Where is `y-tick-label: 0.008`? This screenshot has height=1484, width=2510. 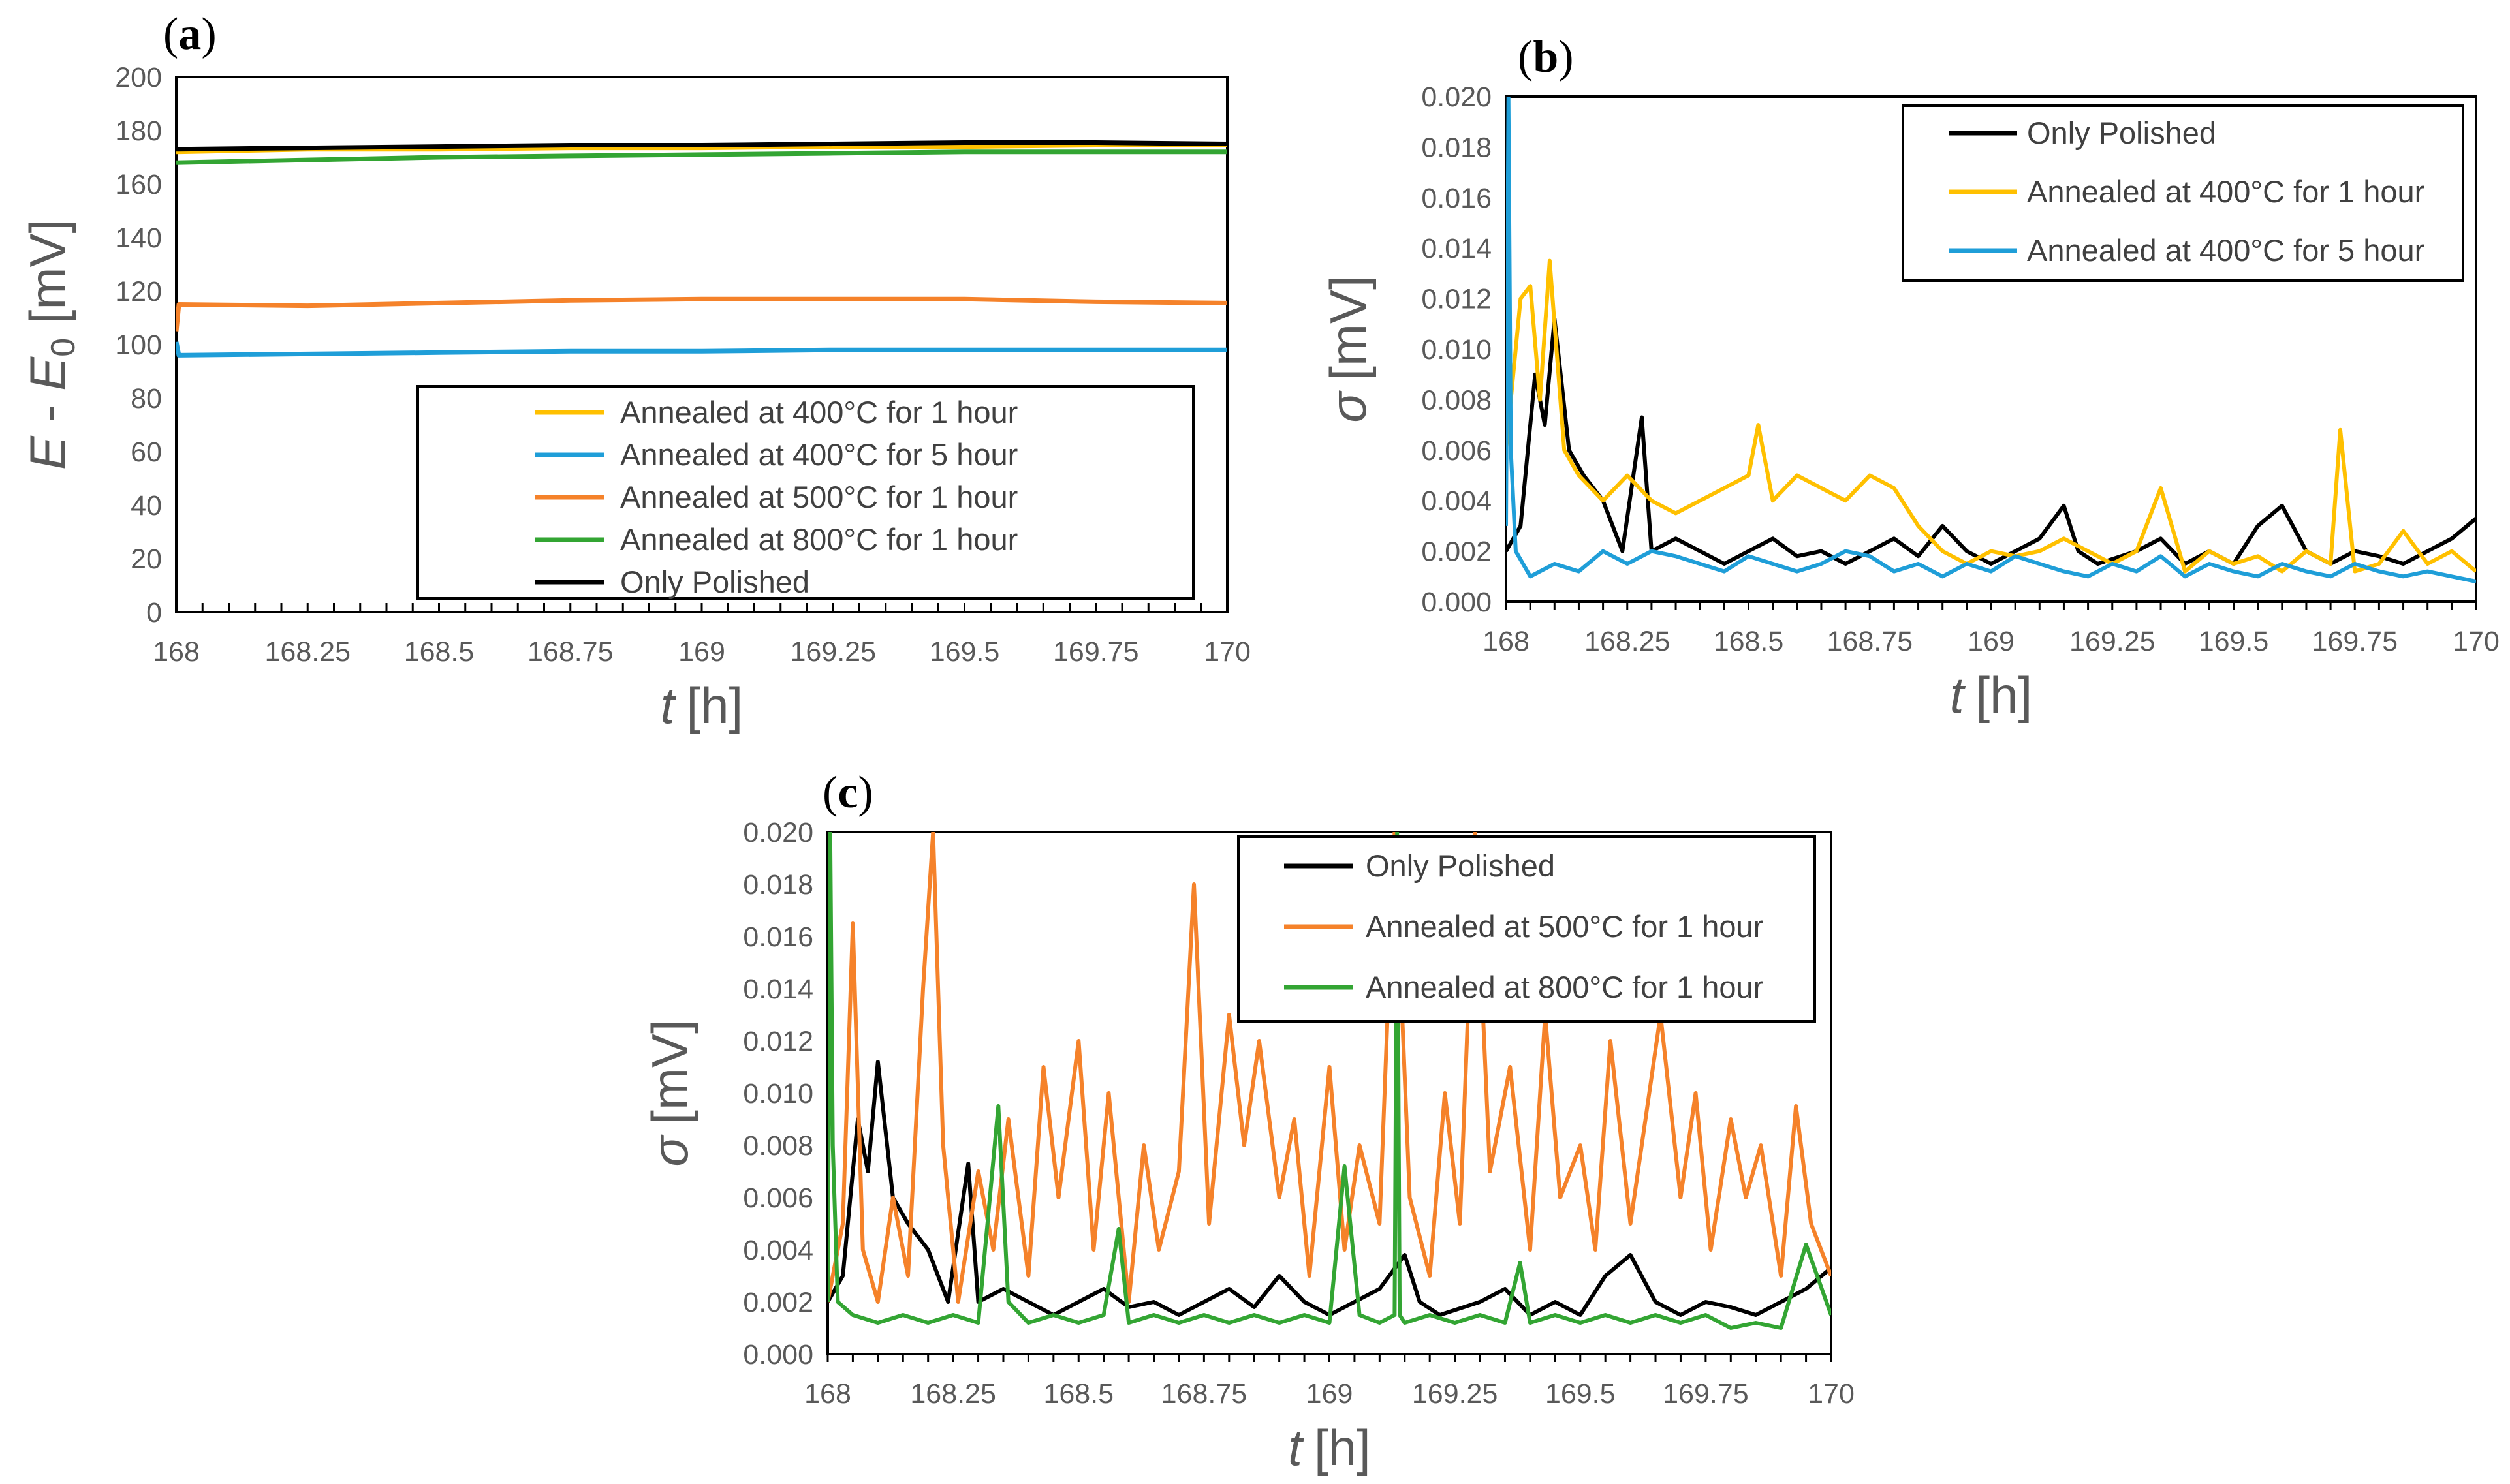
y-tick-label: 0.008 is located at coordinates (778, 1146).